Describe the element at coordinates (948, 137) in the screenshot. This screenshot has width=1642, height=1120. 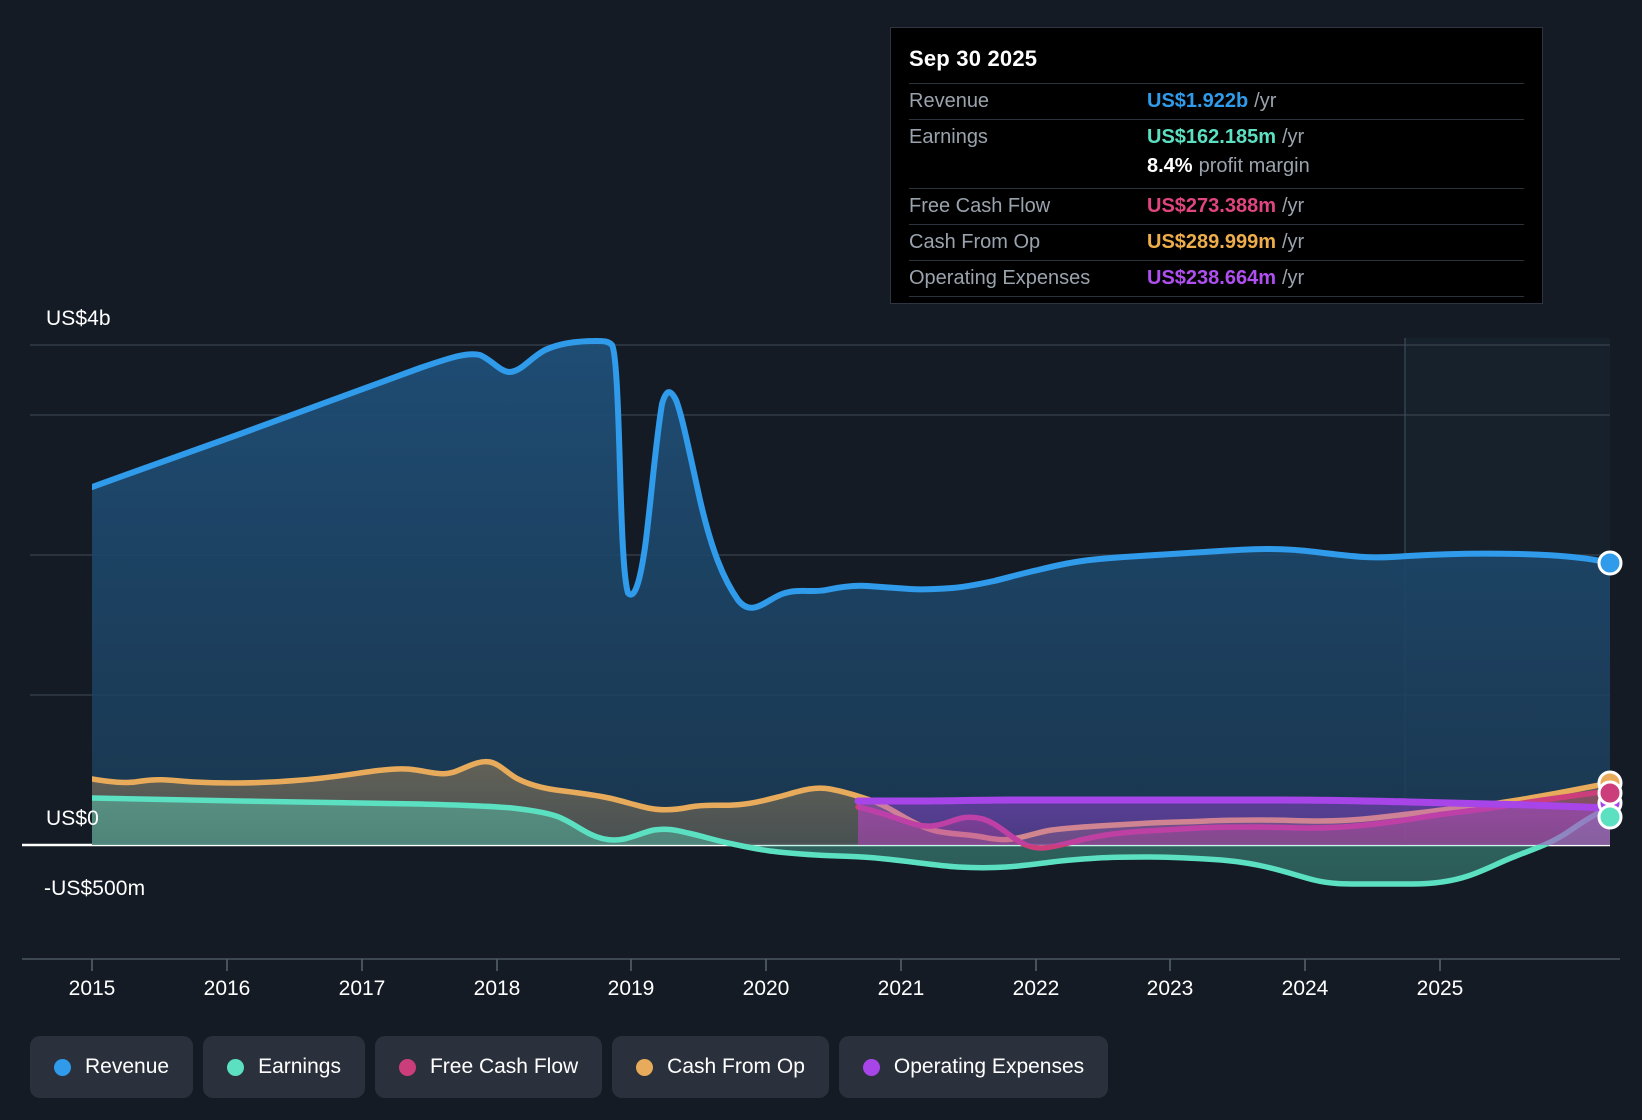
I see `tooltip-key-earnings: Earnings` at that location.